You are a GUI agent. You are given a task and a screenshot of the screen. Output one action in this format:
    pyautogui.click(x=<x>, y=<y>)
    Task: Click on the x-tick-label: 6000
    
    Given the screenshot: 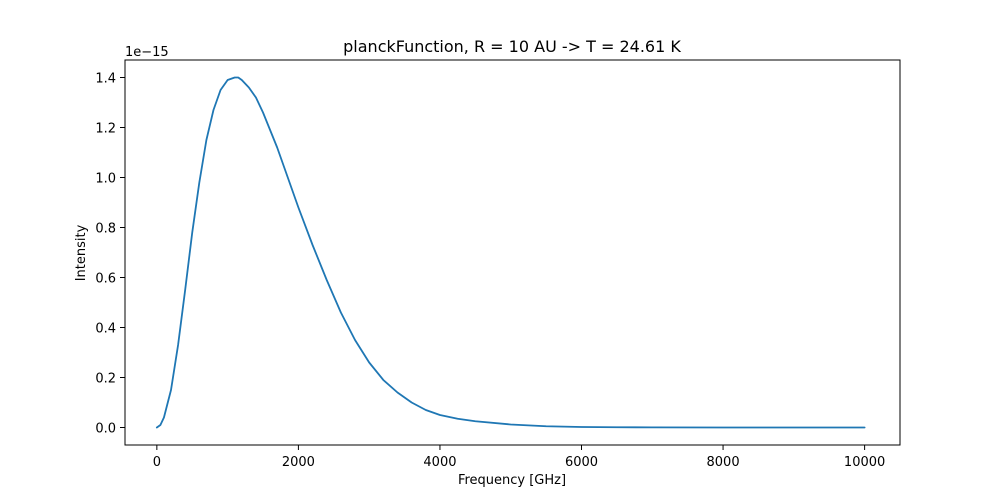 What is the action you would take?
    pyautogui.click(x=581, y=462)
    